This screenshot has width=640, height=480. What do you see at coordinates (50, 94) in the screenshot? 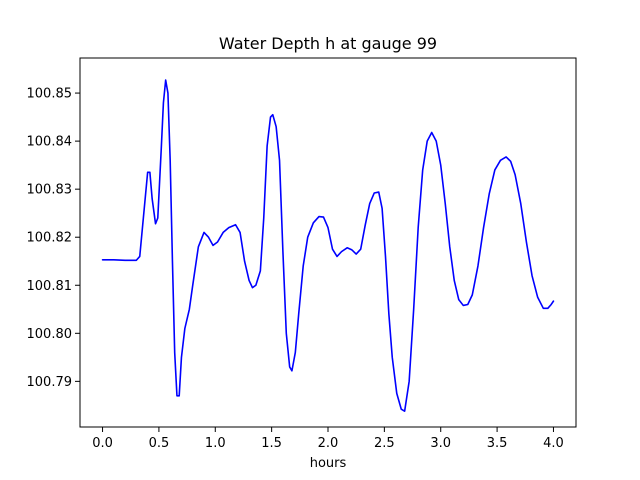
I see `y-tick-label: 100.85` at bounding box center [50, 94].